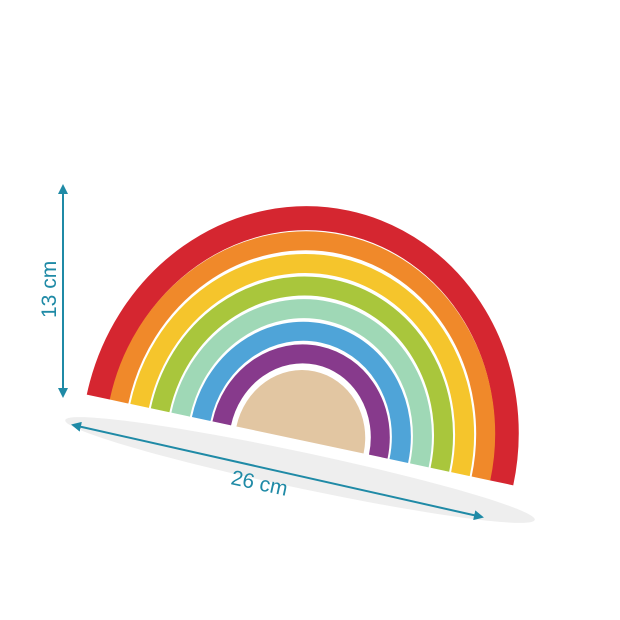 The height and width of the screenshot is (620, 620). I want to click on height-label: 13 cm, so click(49, 289).